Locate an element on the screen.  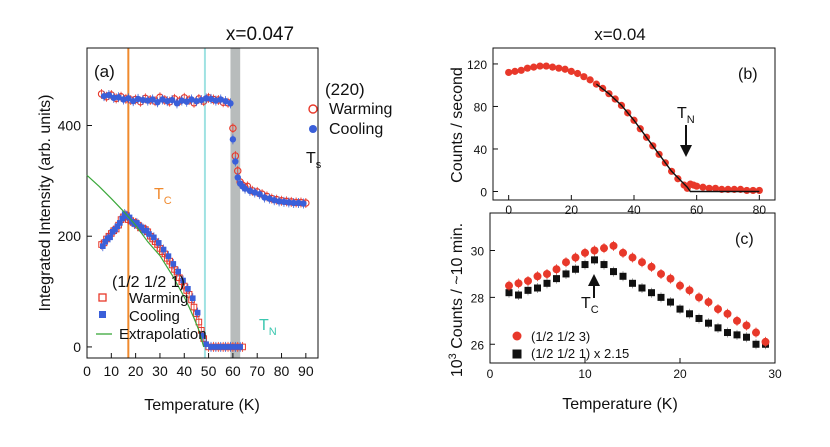
panel-c-xtick-label: 0 is located at coordinates (490, 374).